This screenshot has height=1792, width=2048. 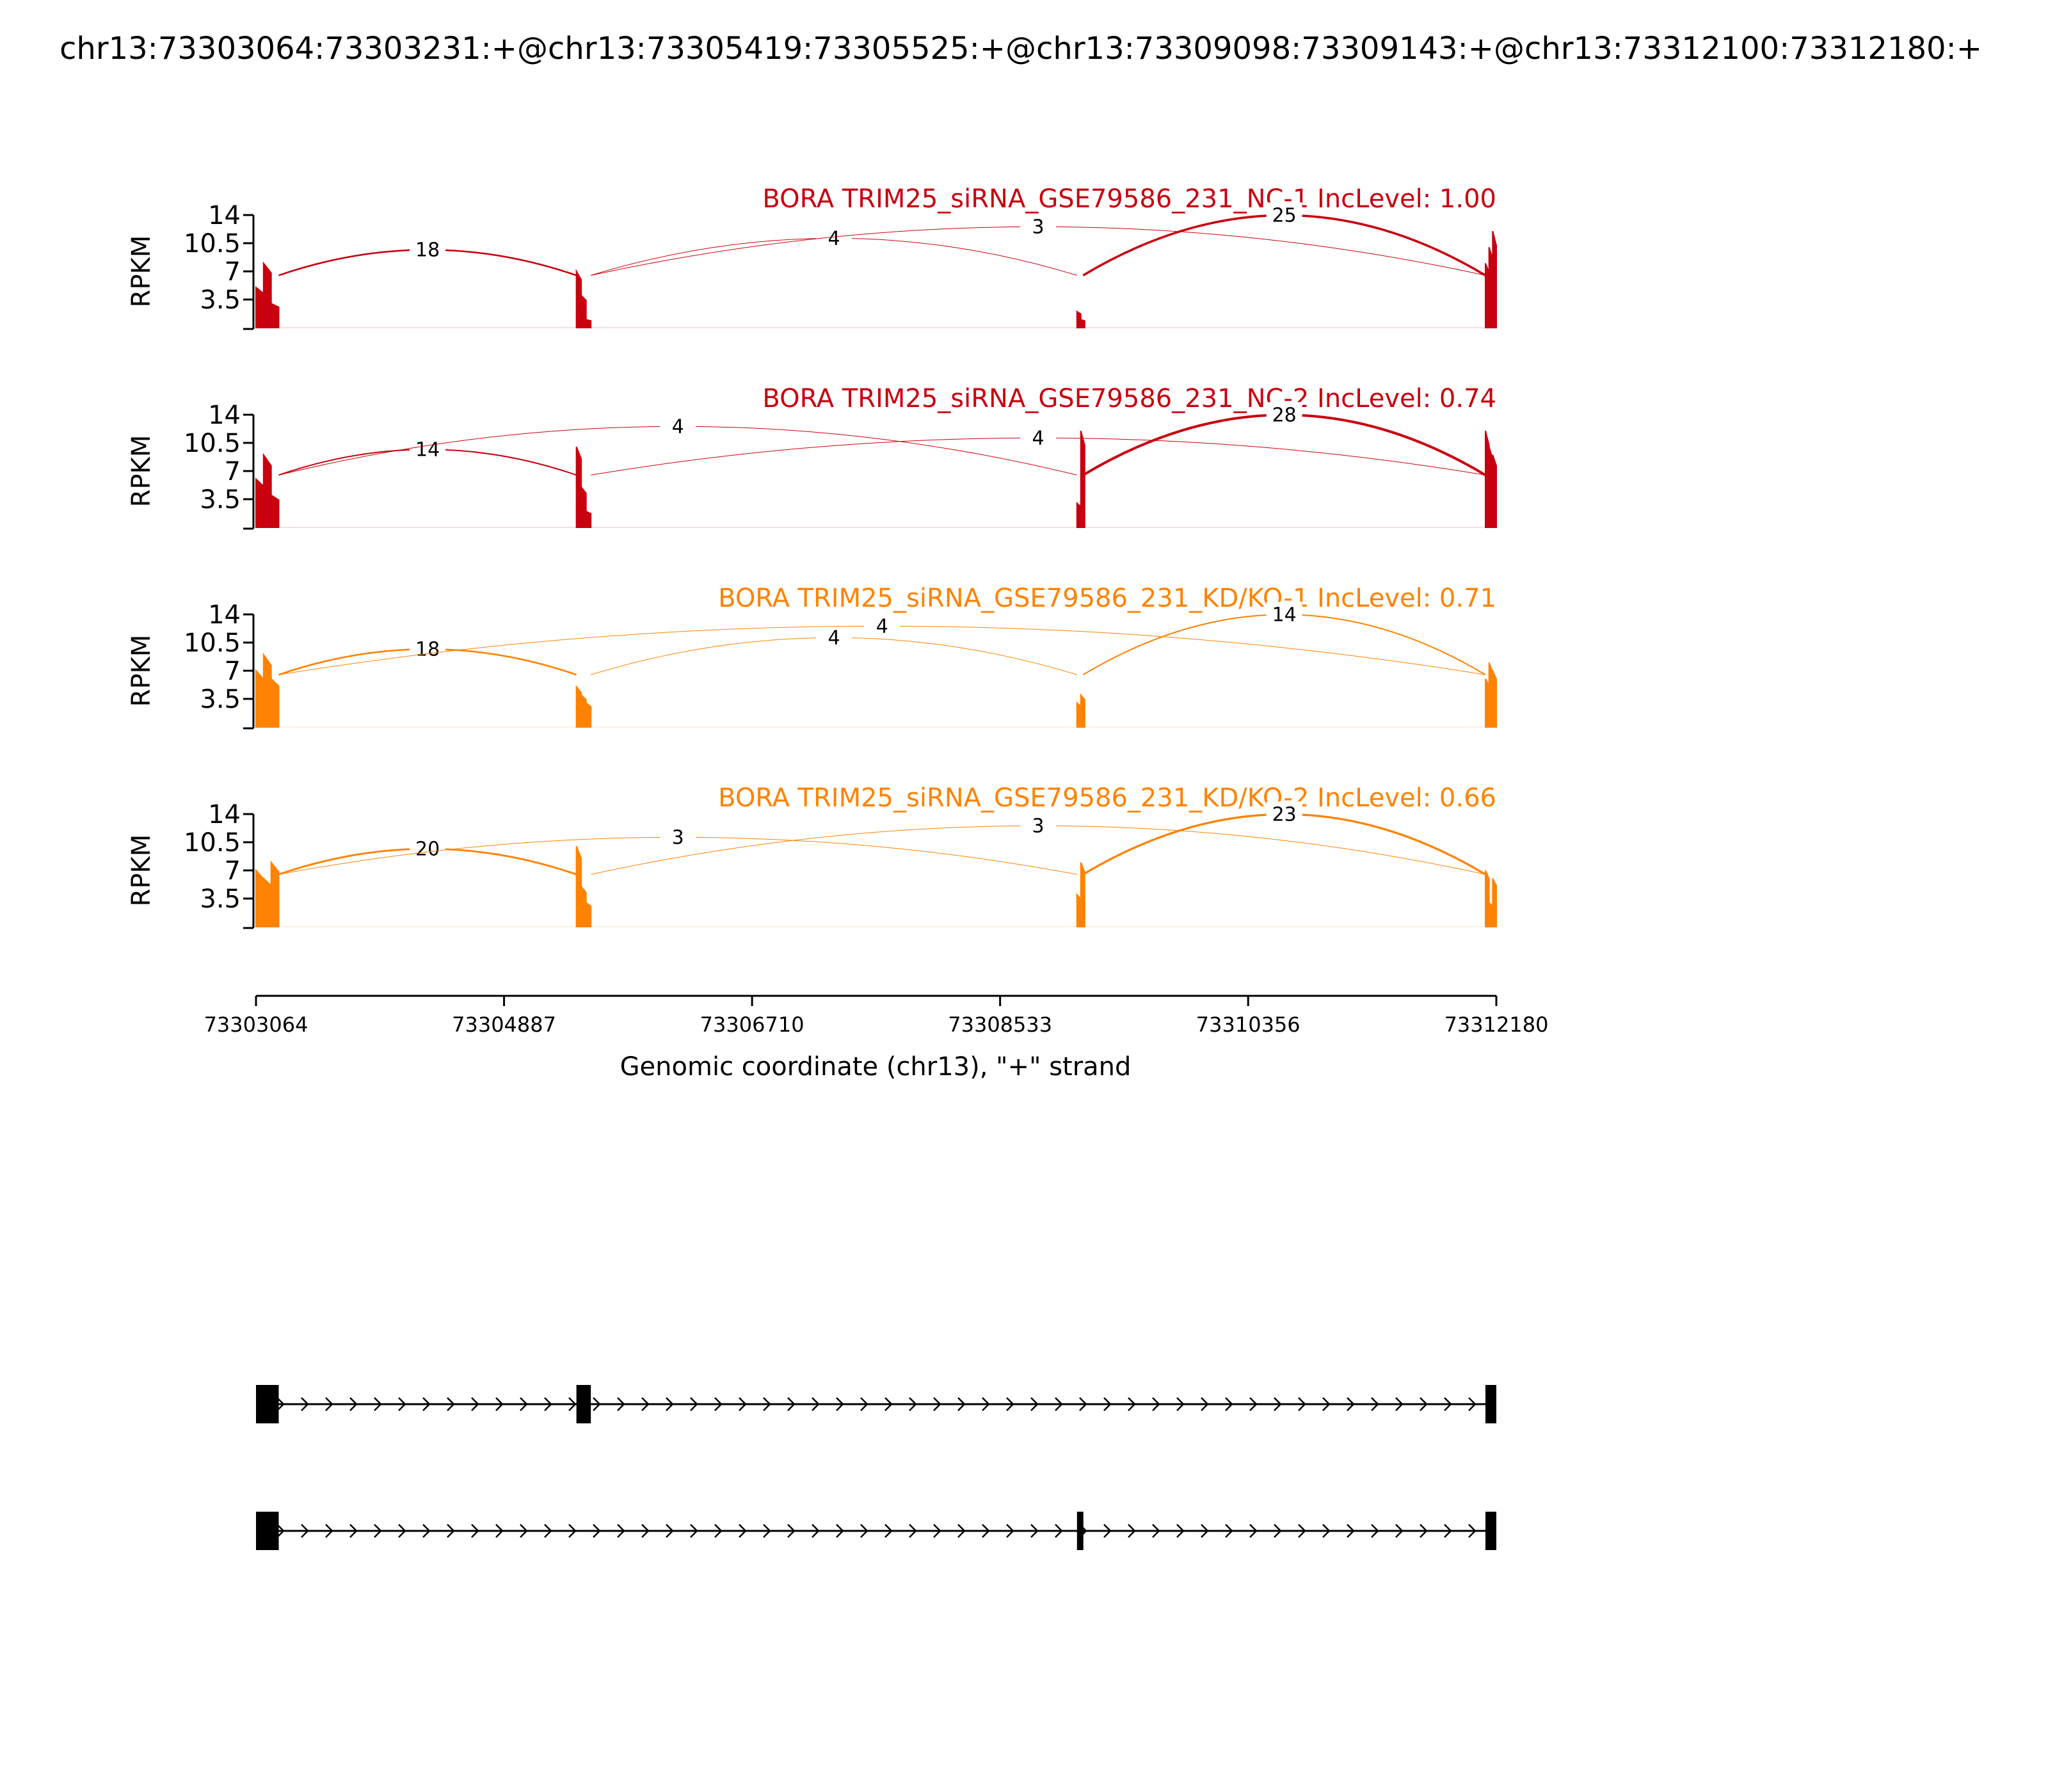 What do you see at coordinates (504, 1024) in the screenshot?
I see `x-tick-label: 73304887` at bounding box center [504, 1024].